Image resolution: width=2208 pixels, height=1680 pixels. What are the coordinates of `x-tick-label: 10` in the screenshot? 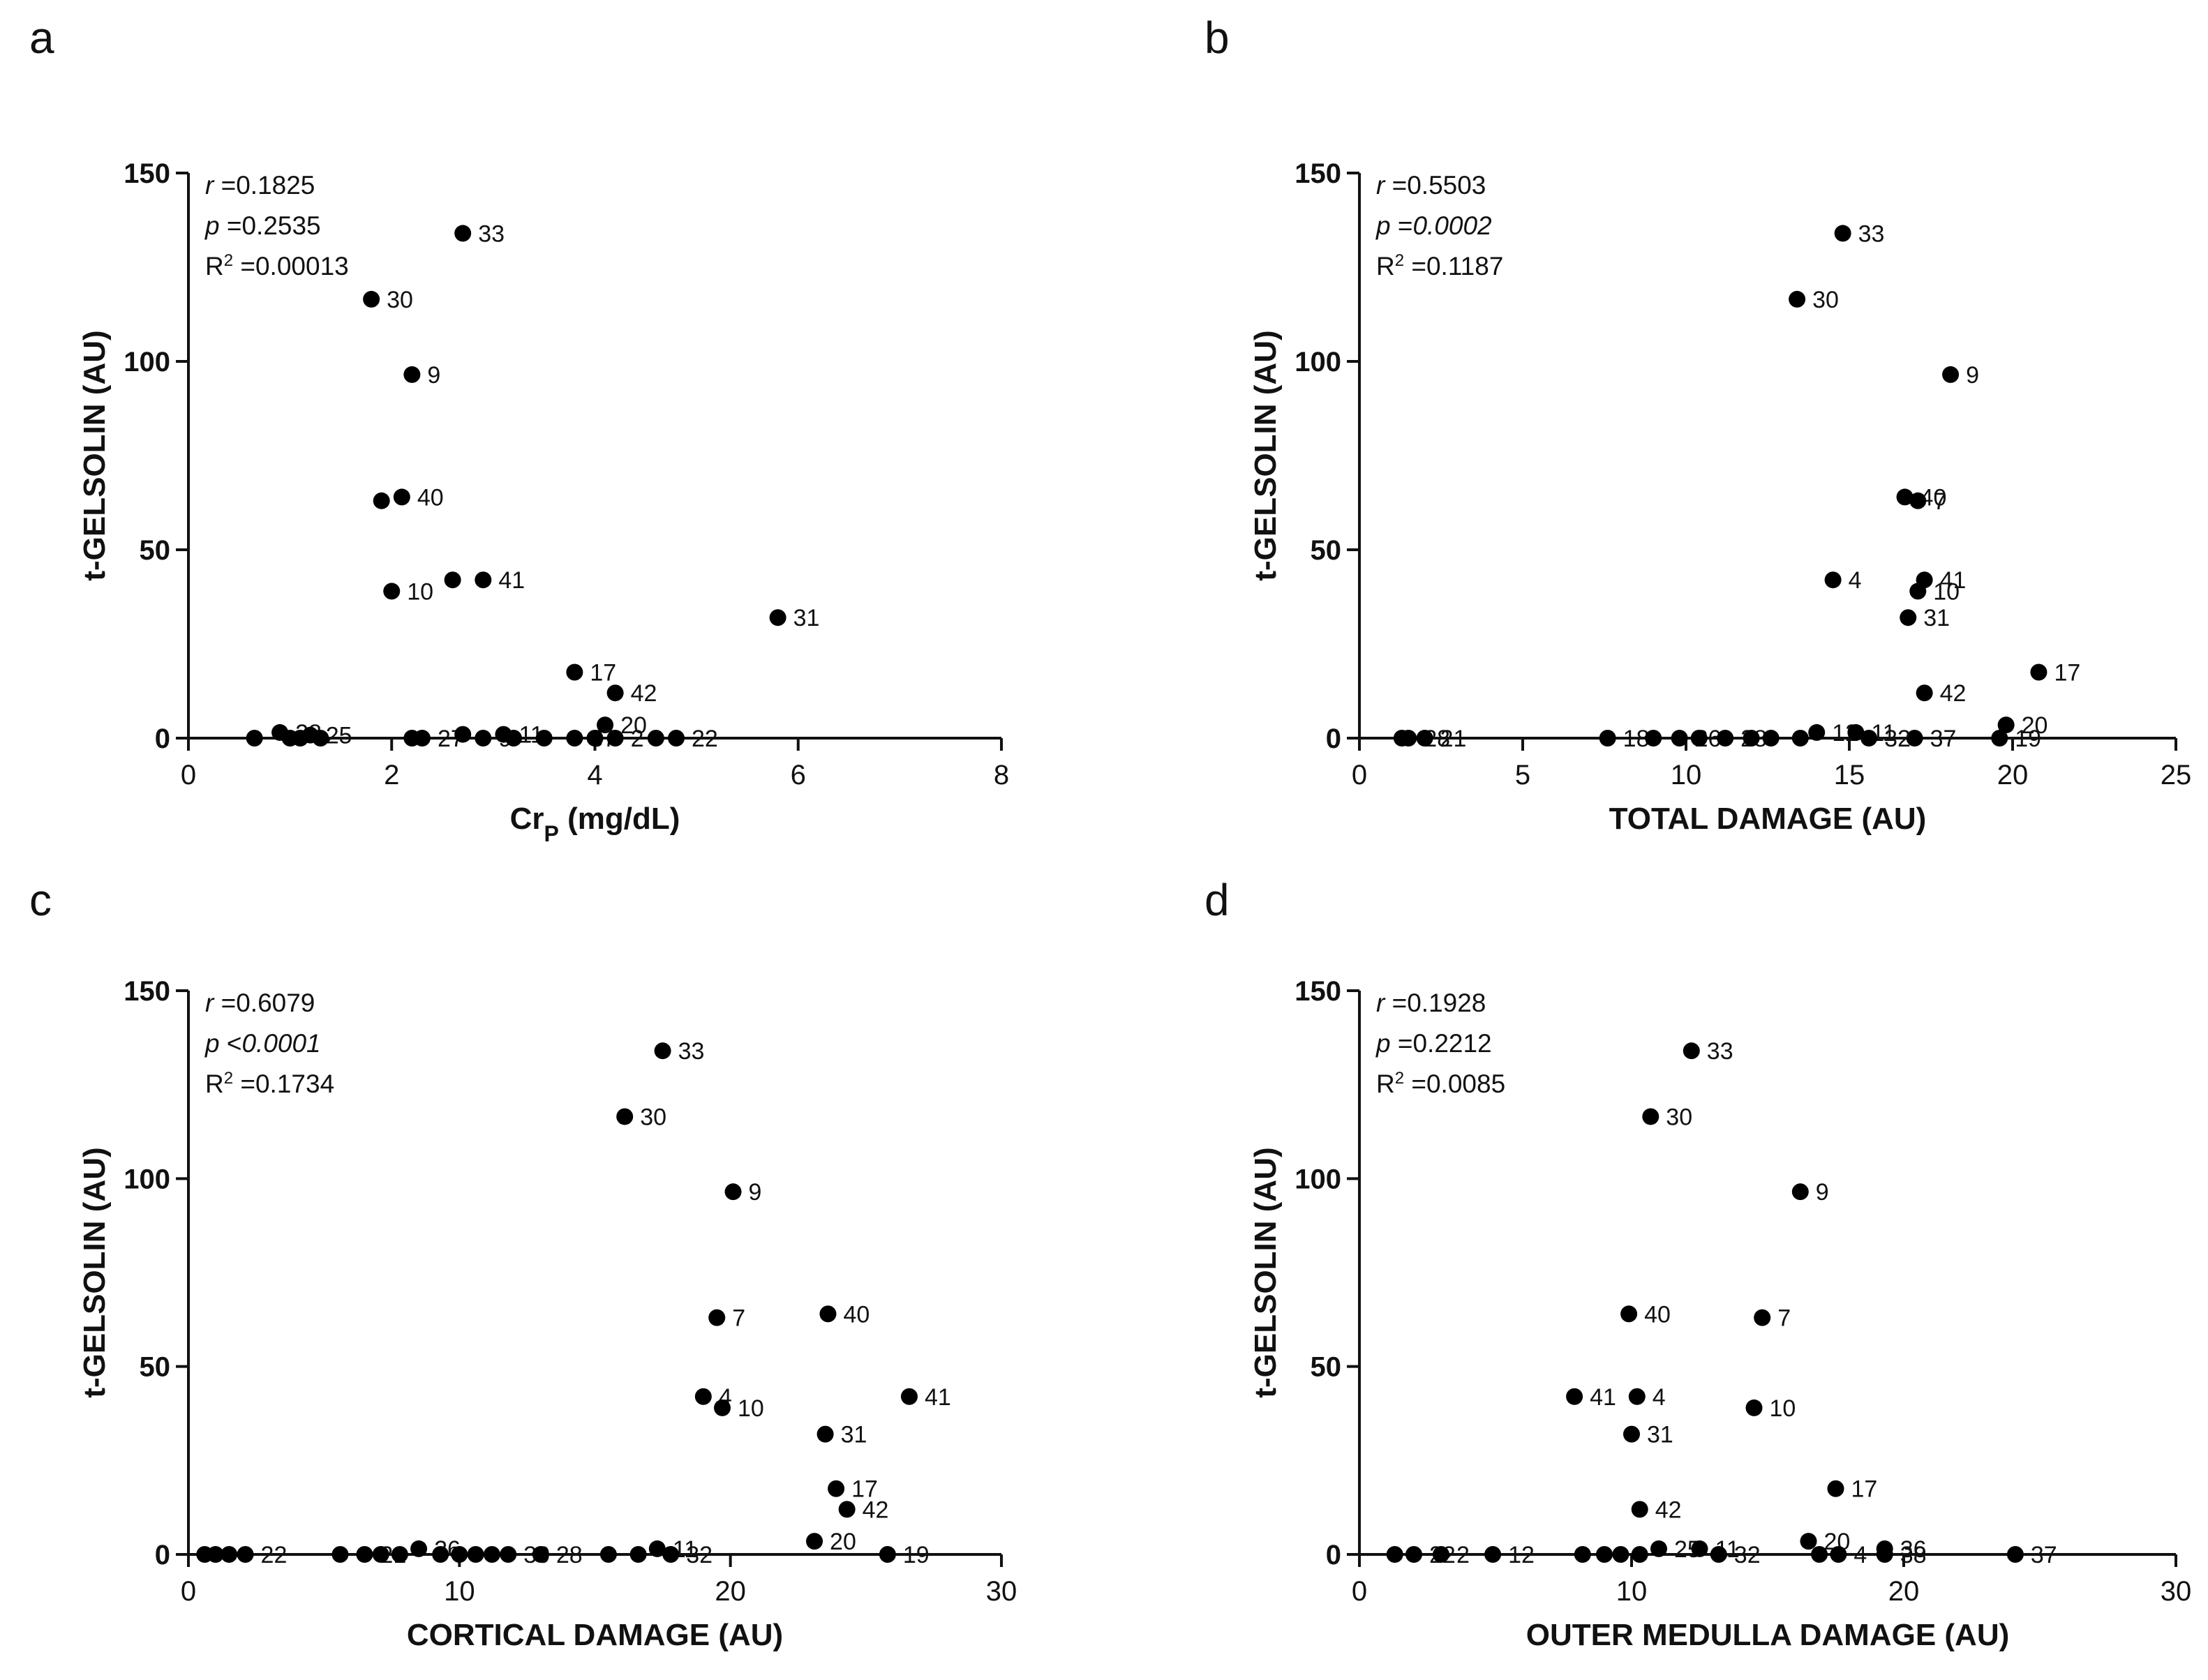 It's located at (1686, 775).